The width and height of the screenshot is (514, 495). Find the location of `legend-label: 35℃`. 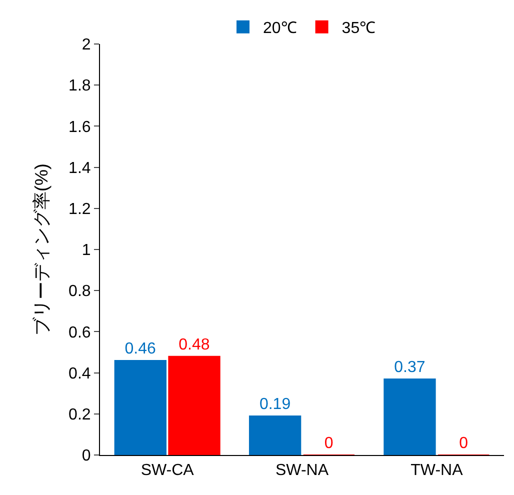

legend-label: 35℃ is located at coordinates (359, 29).